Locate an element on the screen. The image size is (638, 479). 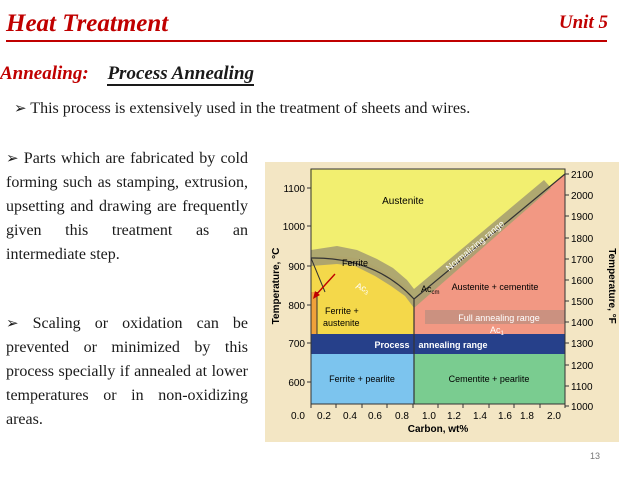
ferrite-arrow-head-icon is located at coordinates (316, 295).